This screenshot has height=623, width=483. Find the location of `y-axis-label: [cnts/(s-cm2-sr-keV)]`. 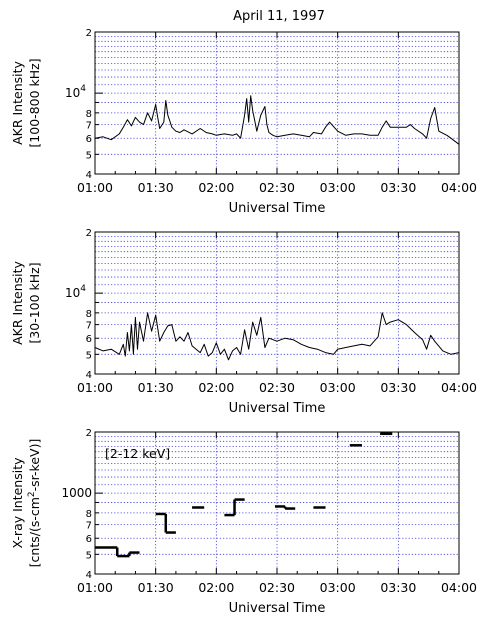

y-axis-label: [cnts/(s-cm2-sr-keV)] is located at coordinates (34, 503).